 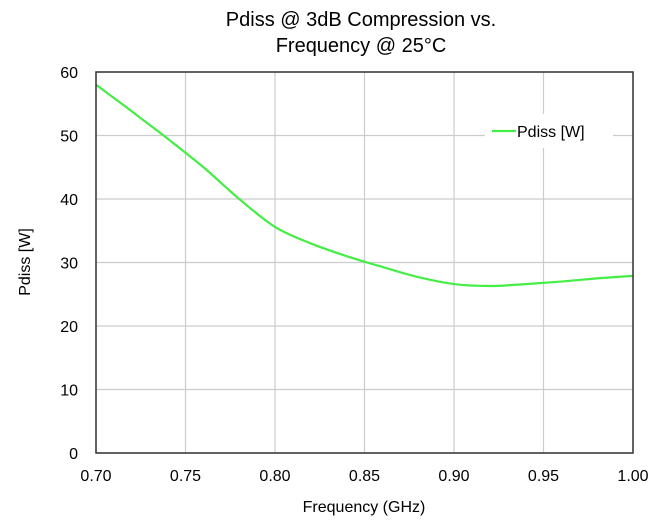 I want to click on chart-title-line-2: Frequency @ 25°C, so click(x=361, y=46).